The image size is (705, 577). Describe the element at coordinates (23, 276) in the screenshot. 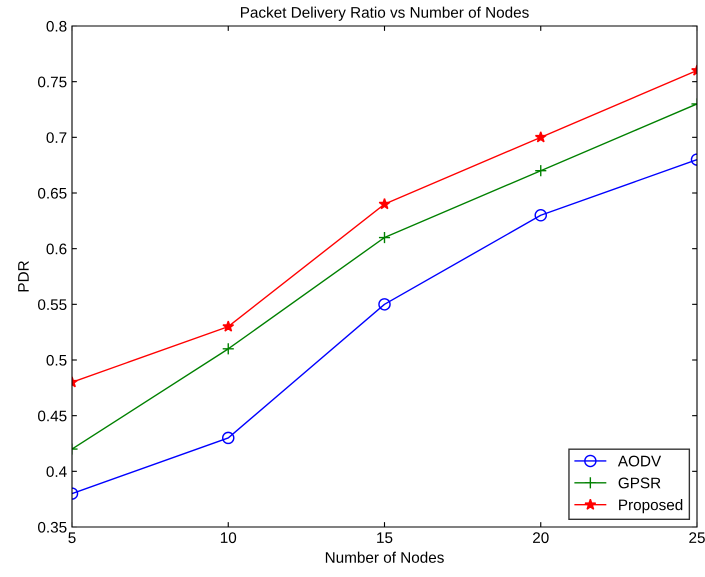

I see `y-axis-title: PDR` at that location.